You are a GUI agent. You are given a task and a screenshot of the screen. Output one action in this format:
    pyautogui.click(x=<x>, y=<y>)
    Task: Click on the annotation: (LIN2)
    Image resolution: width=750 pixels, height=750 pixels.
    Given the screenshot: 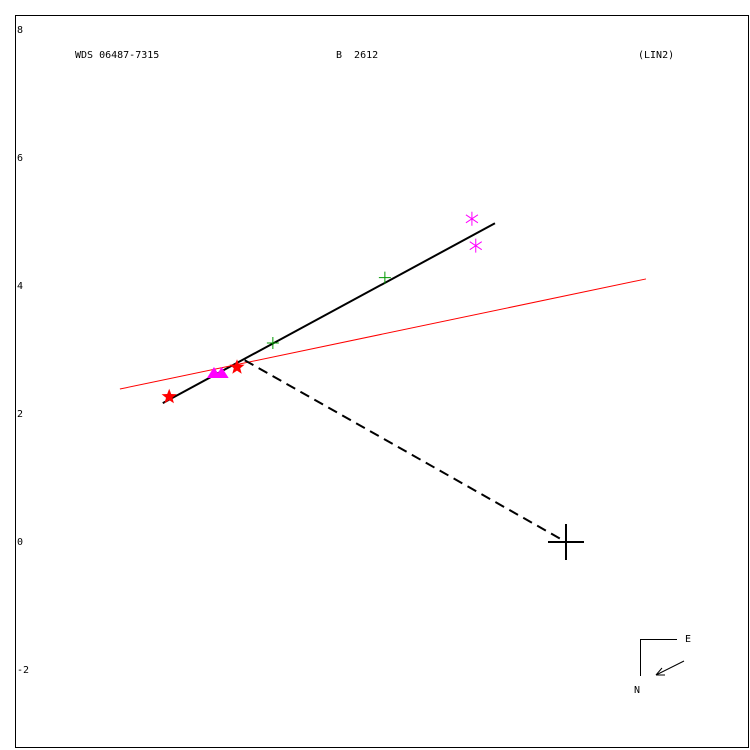 What is the action you would take?
    pyautogui.click(x=656, y=55)
    